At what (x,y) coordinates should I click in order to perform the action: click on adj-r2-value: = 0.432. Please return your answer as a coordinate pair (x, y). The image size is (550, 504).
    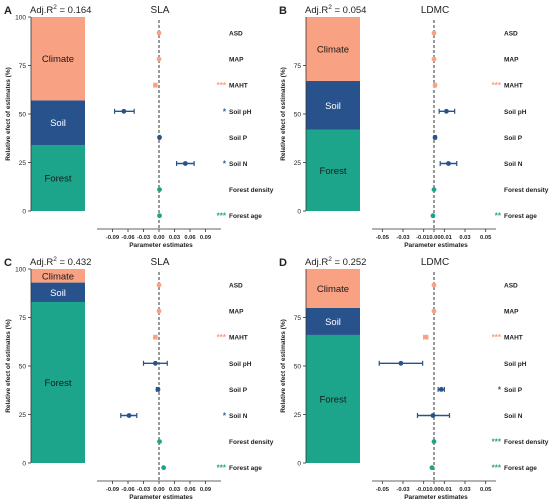
    Looking at the image, I should click on (74, 262).